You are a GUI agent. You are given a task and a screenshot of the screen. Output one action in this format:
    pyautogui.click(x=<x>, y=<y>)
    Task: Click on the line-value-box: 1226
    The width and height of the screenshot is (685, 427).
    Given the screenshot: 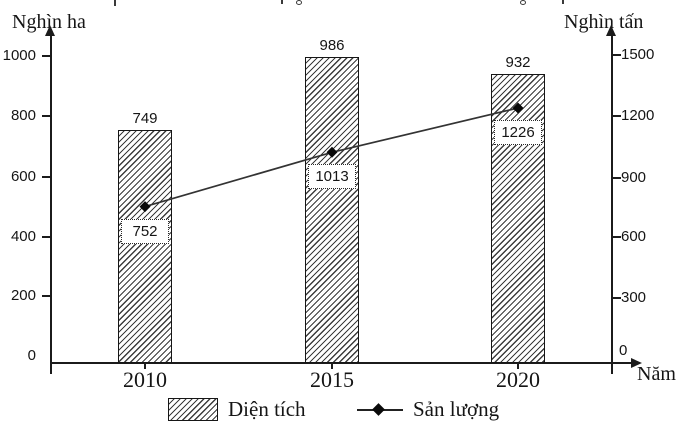 What is the action you would take?
    pyautogui.click(x=518, y=132)
    